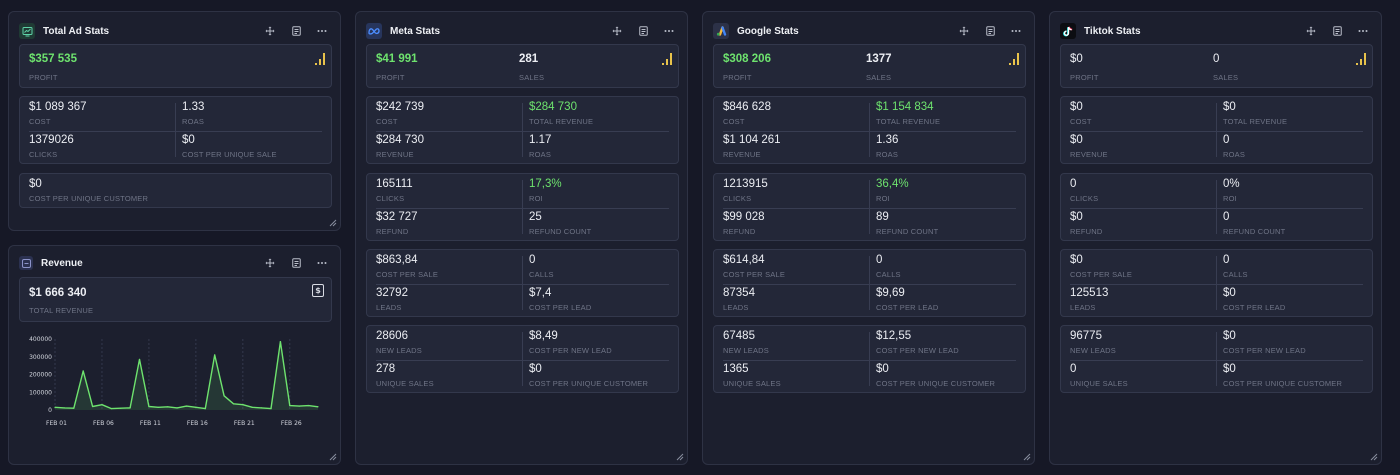 The height and width of the screenshot is (475, 1400). Describe the element at coordinates (1216, 66) in the screenshot. I see `profit-sales-card: $0 PROFIT 0 SALES` at that location.